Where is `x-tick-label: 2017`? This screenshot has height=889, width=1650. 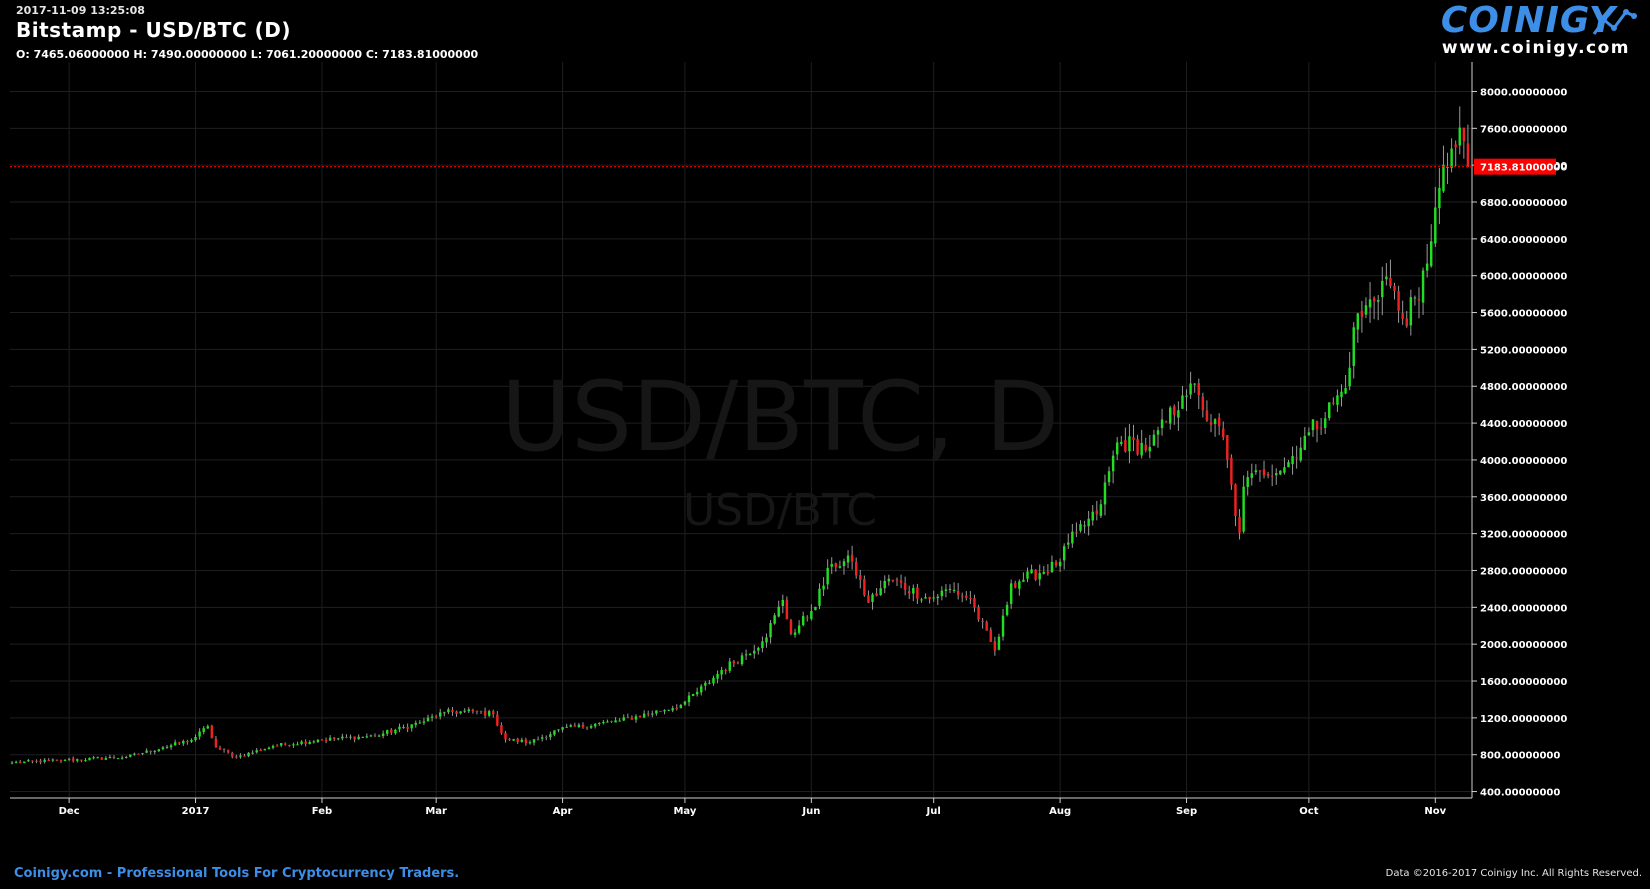
x-tick-label: 2017 is located at coordinates (196, 811).